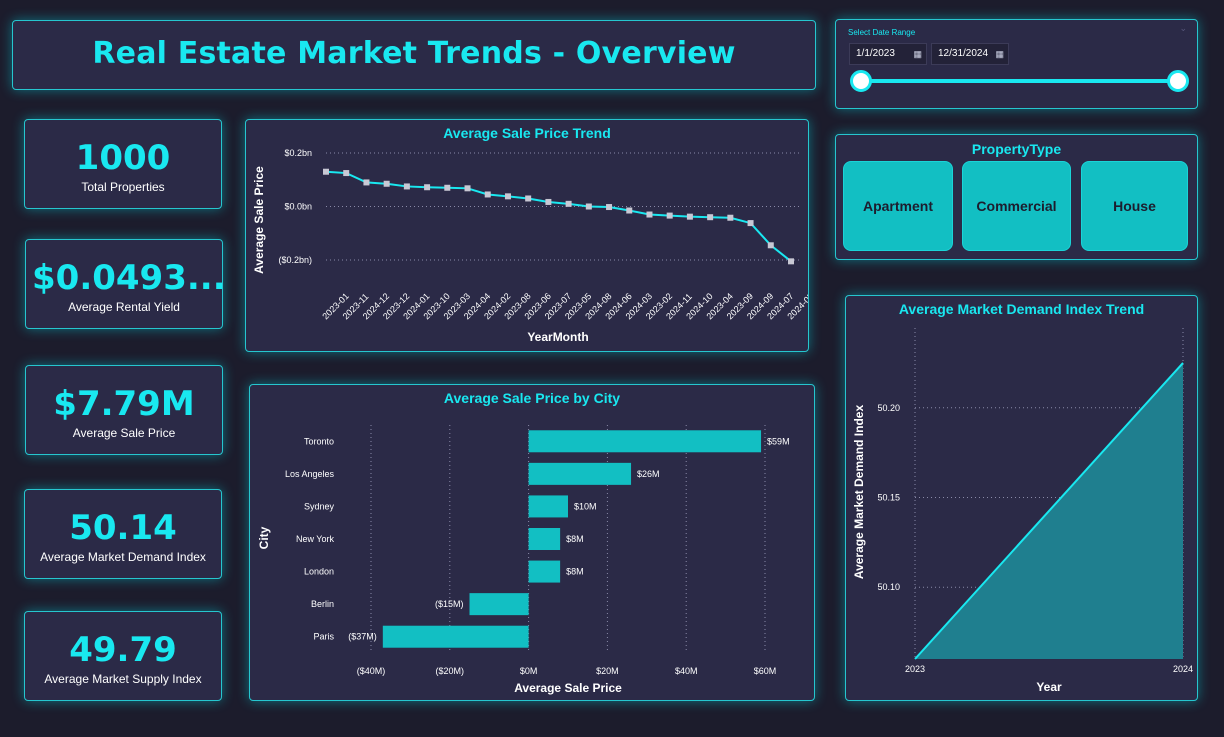 The height and width of the screenshot is (737, 1224). What do you see at coordinates (1183, 29) in the screenshot?
I see `chevron-down-icon: ⌄` at bounding box center [1183, 29].